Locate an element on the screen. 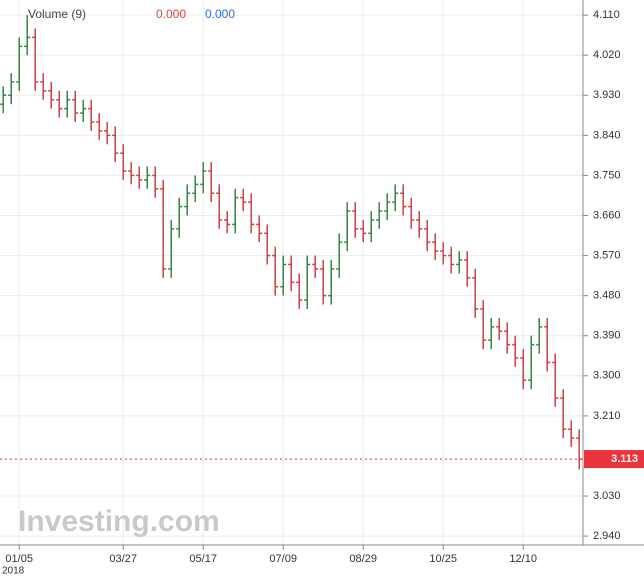 The image size is (644, 577). y-tick-label: 3.750 is located at coordinates (607, 175).